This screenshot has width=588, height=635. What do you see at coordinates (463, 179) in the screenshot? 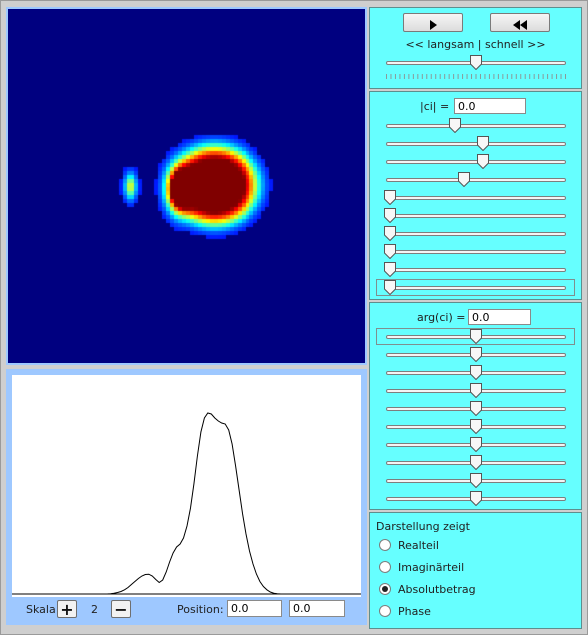
I see `magnitude-slider-4-thumb` at bounding box center [463, 179].